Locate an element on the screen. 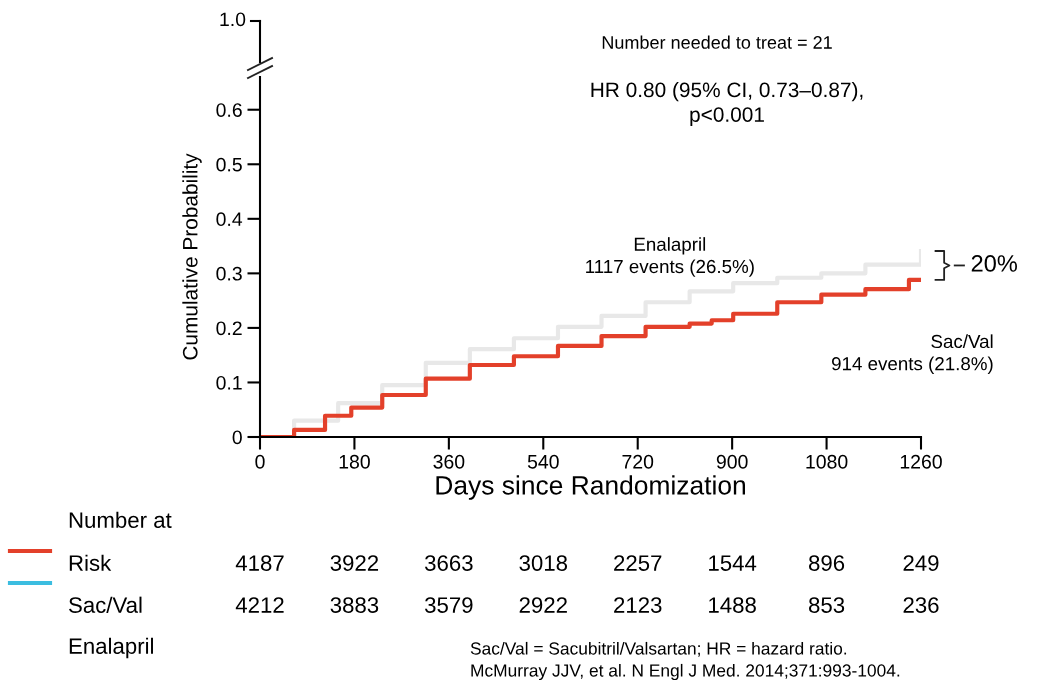  y-tick-label: 0.3 is located at coordinates (229, 273).